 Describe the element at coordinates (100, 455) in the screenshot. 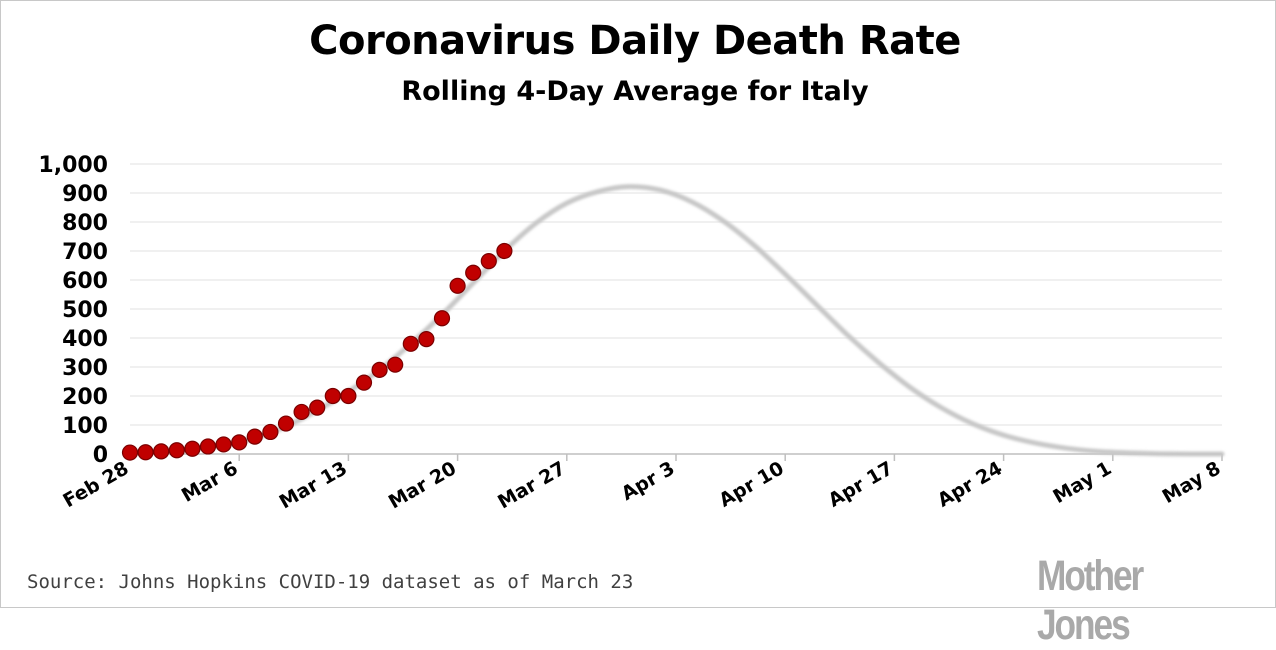

I see `y-tick-label: 0` at that location.